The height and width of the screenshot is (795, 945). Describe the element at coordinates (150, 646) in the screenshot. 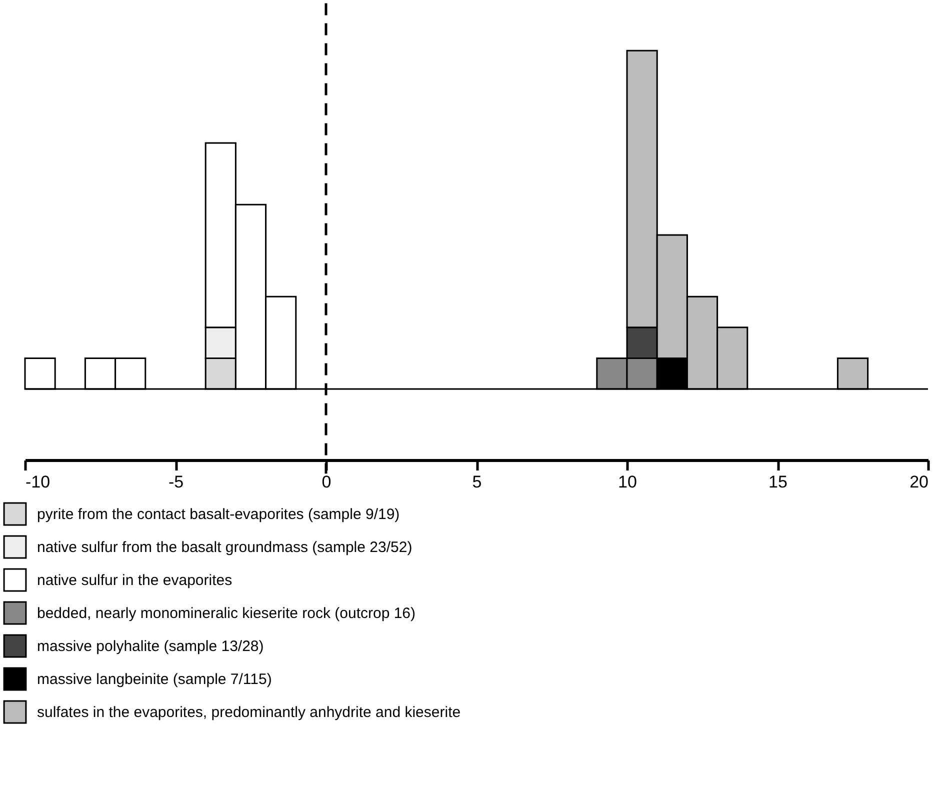

I see `legend-label: massive polyhalite (sample 13/28)` at that location.